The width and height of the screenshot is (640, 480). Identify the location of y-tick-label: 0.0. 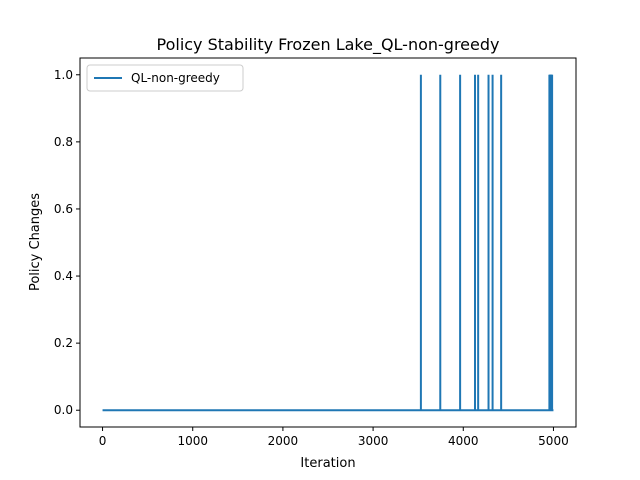
(63, 410).